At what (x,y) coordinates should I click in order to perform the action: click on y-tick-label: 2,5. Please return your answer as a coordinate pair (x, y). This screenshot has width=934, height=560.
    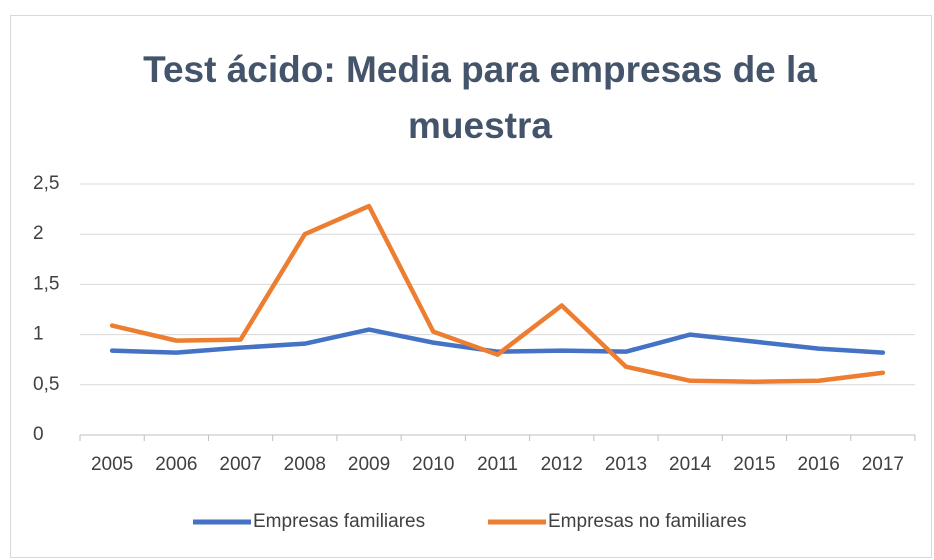
    Looking at the image, I should click on (46, 183).